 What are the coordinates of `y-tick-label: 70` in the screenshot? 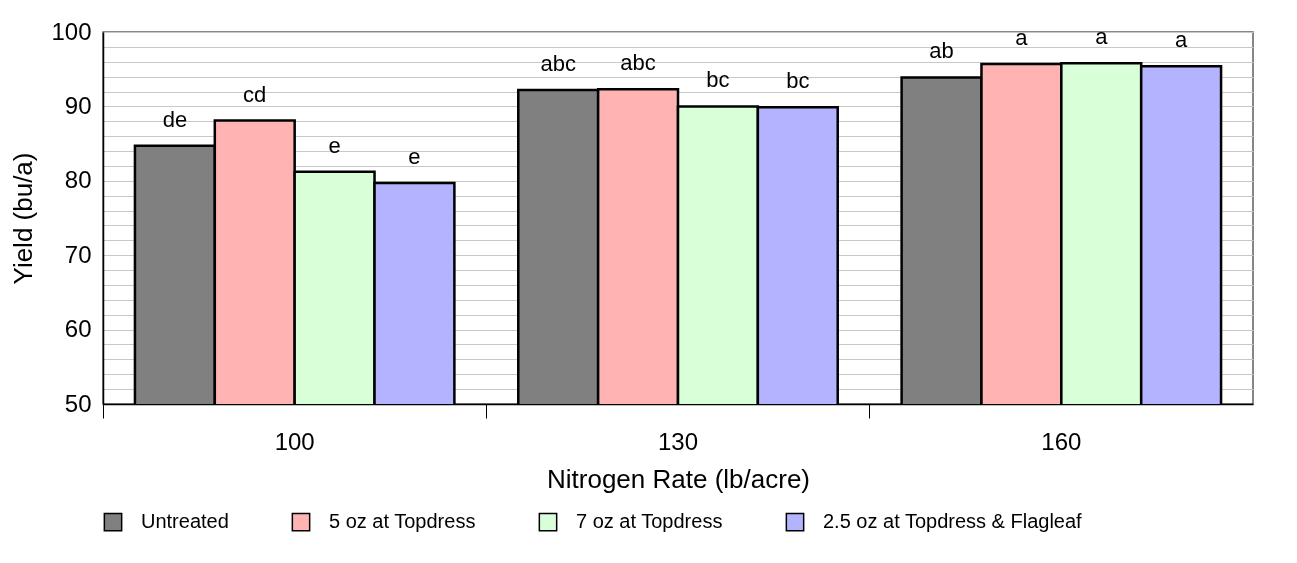 It's located at (78, 254).